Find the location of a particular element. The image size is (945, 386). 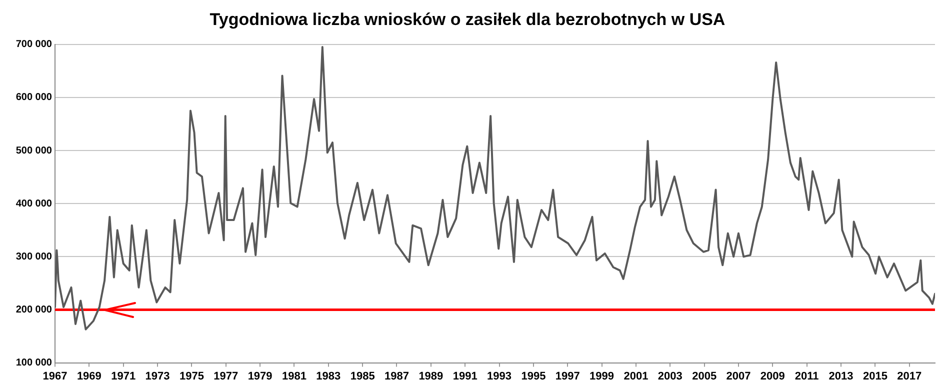

x-tick-label: 2009 is located at coordinates (772, 376).